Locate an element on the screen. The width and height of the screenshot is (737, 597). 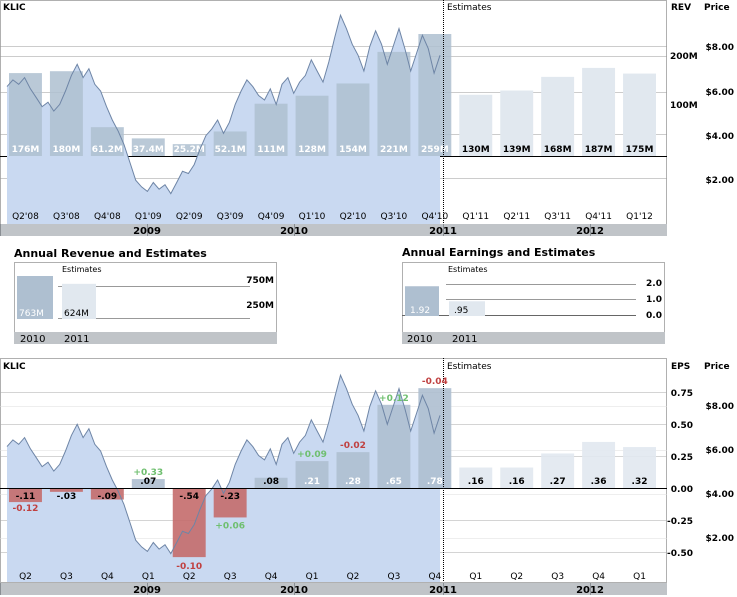
eps-value-label: .28 is located at coordinates (353, 482).